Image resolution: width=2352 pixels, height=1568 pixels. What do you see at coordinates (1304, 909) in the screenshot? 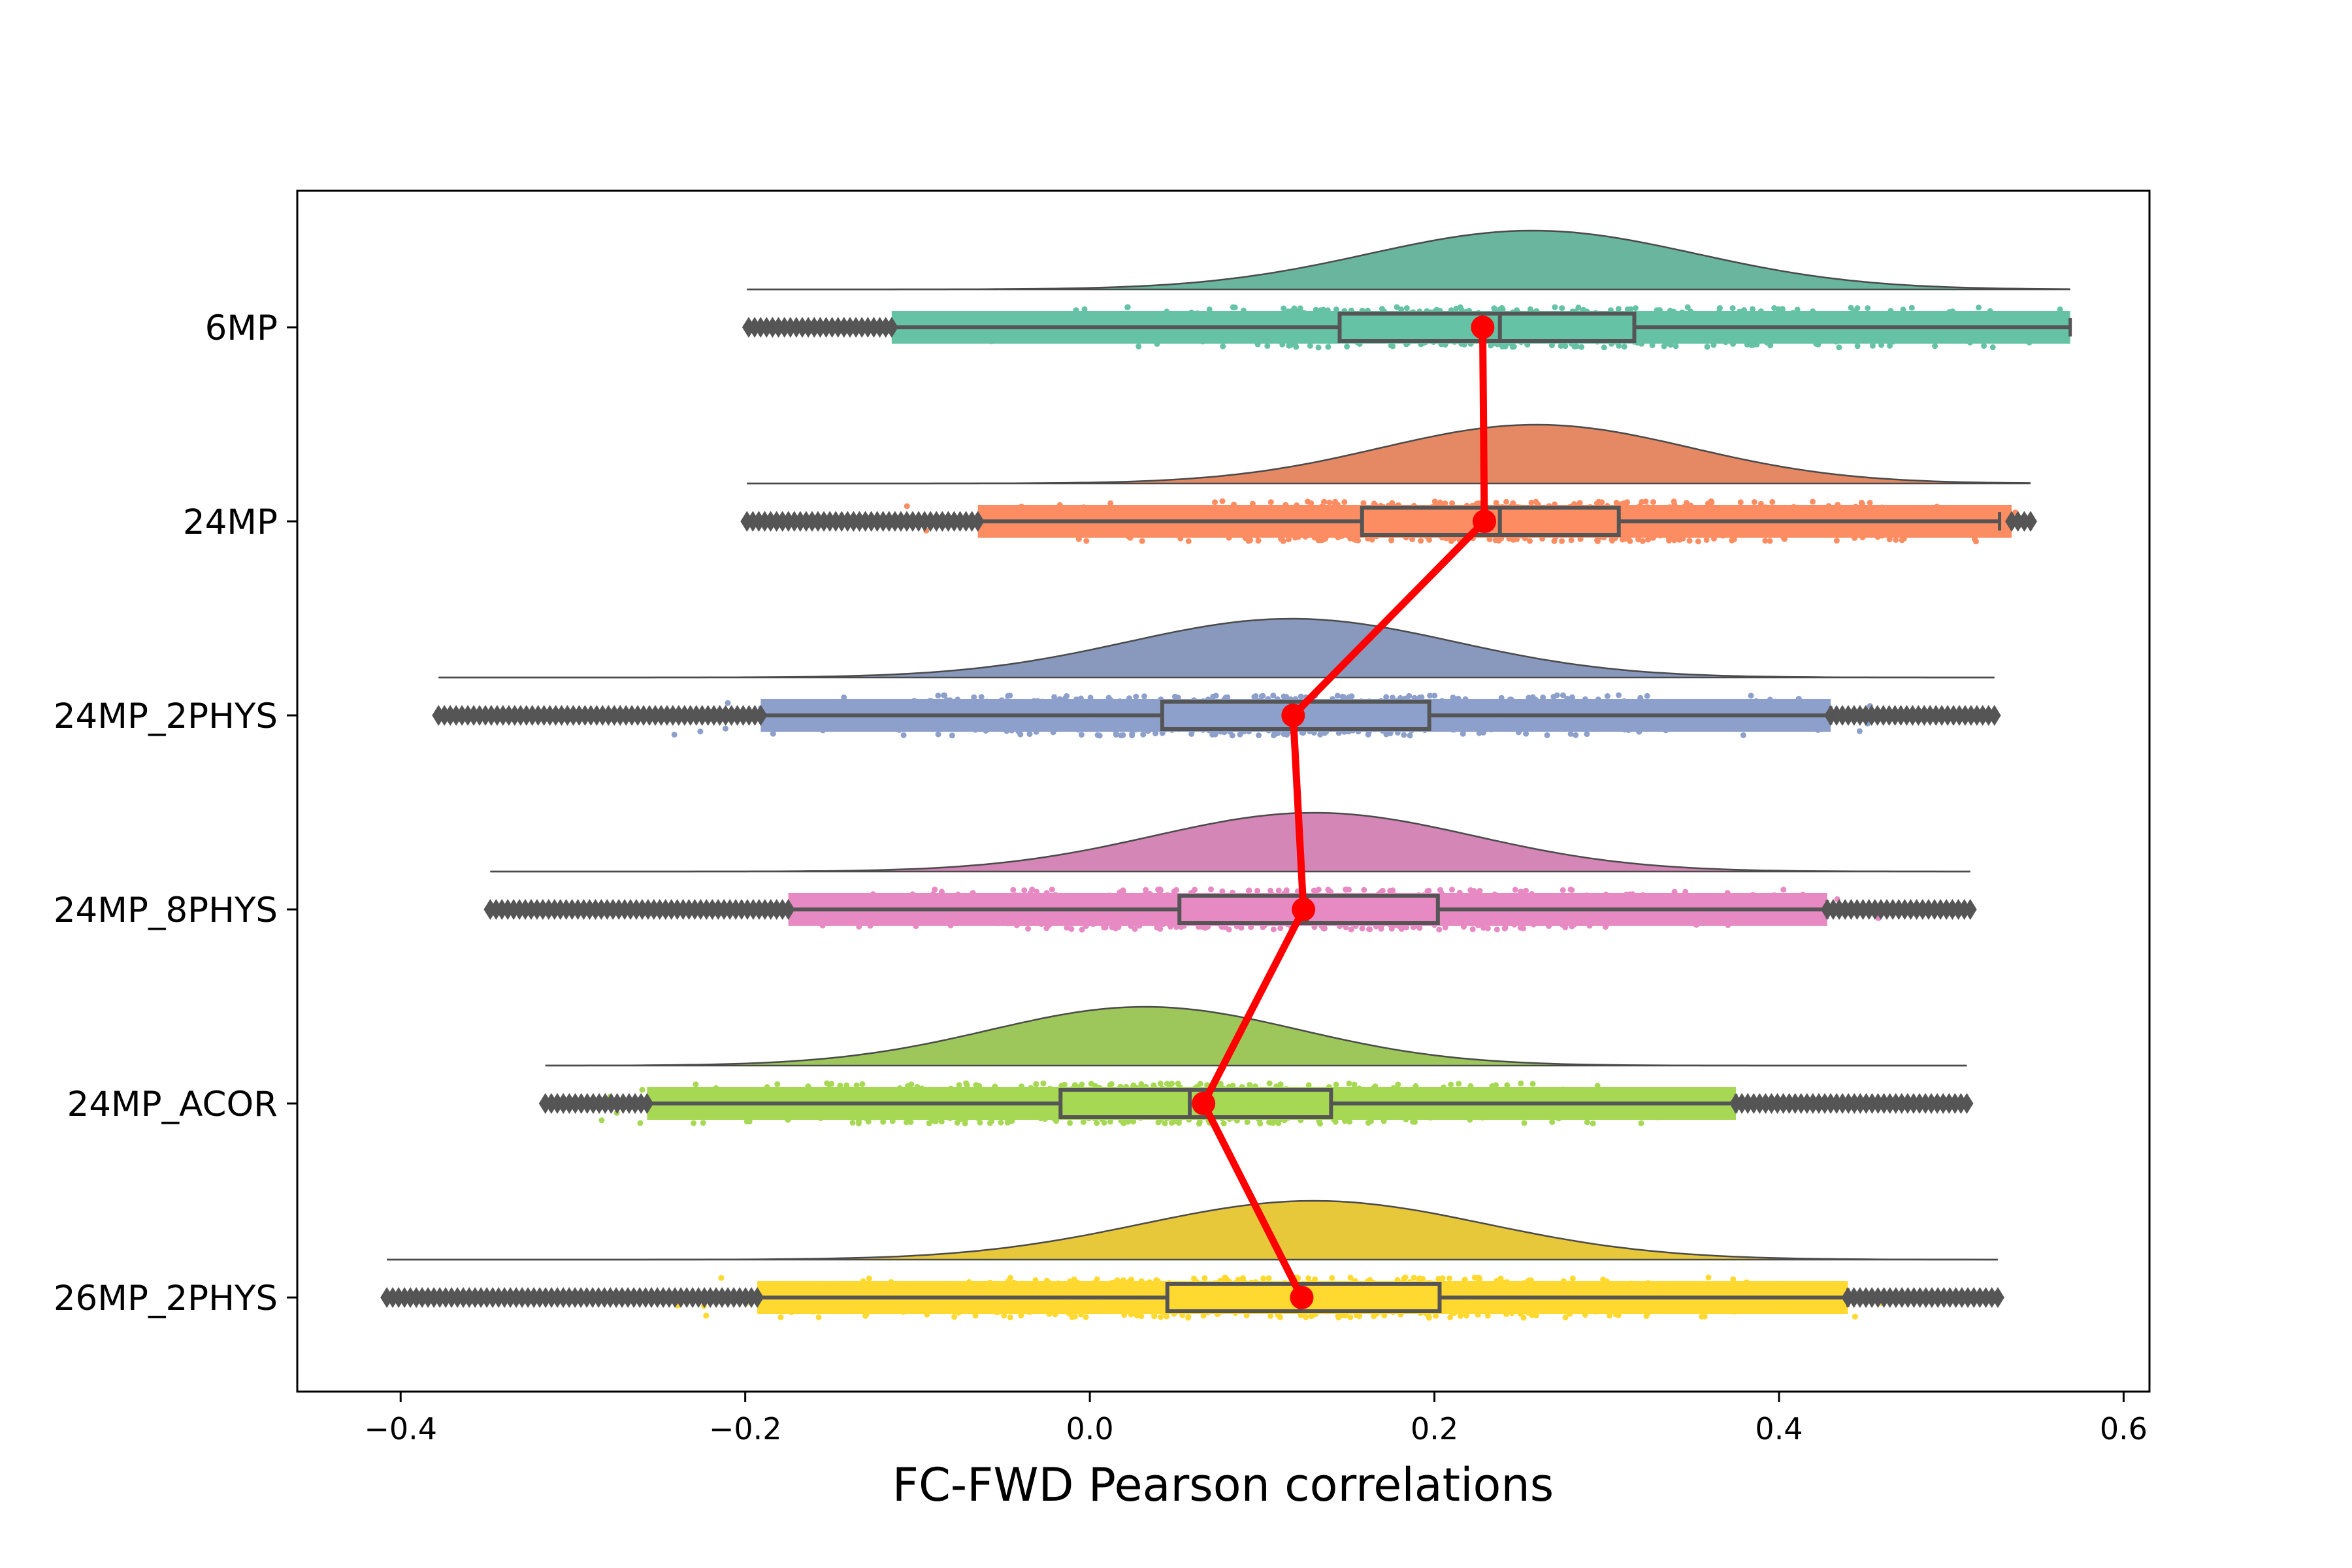
I see `mean-point-24MP_8PHYS` at bounding box center [1304, 909].